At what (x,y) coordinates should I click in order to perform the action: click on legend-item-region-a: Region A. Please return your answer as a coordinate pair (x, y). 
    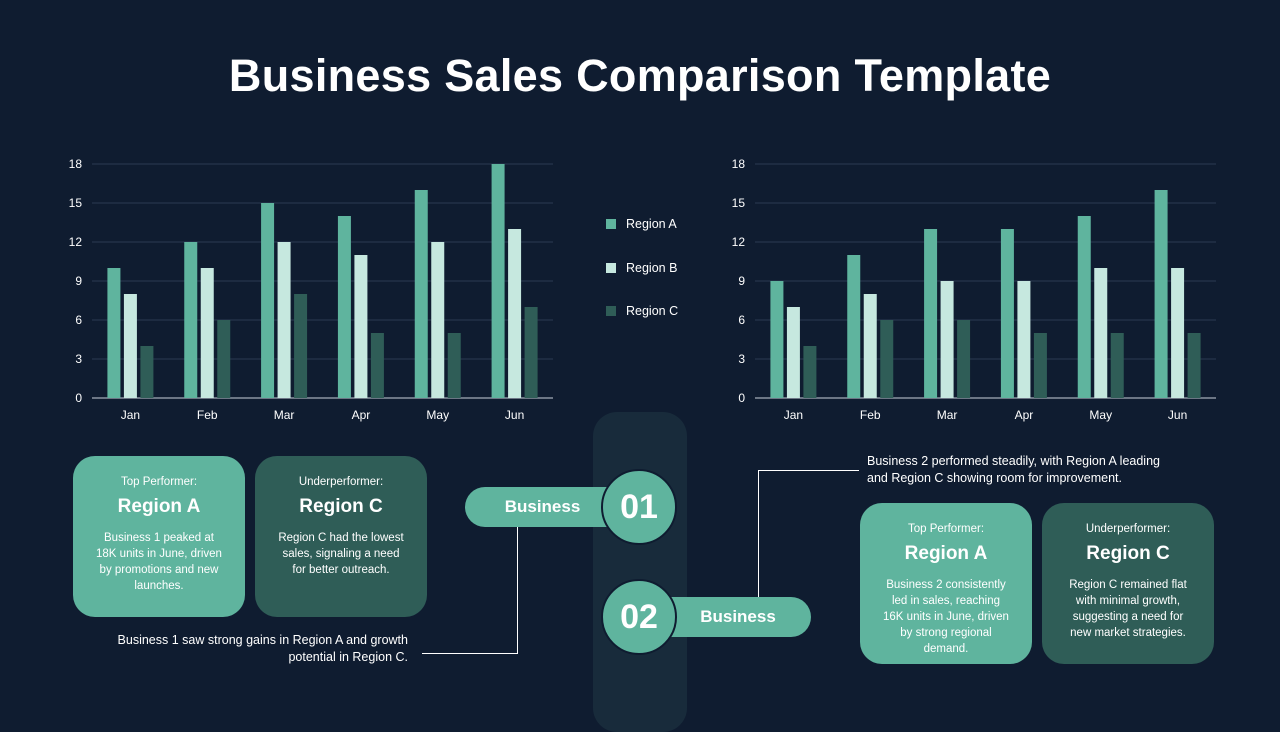
    Looking at the image, I should click on (642, 224).